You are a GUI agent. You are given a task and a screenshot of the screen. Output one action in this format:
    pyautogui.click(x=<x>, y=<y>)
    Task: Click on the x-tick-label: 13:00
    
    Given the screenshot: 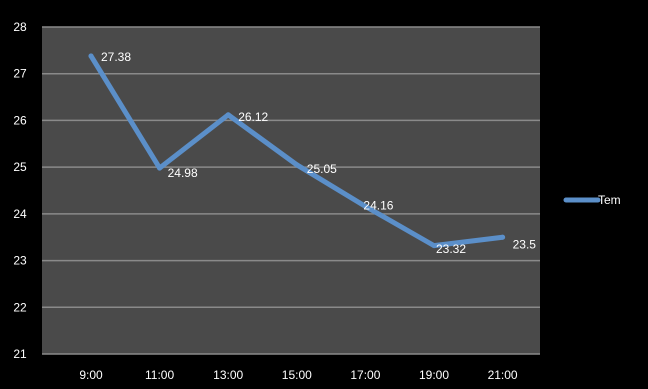 What is the action you would take?
    pyautogui.click(x=228, y=375)
    